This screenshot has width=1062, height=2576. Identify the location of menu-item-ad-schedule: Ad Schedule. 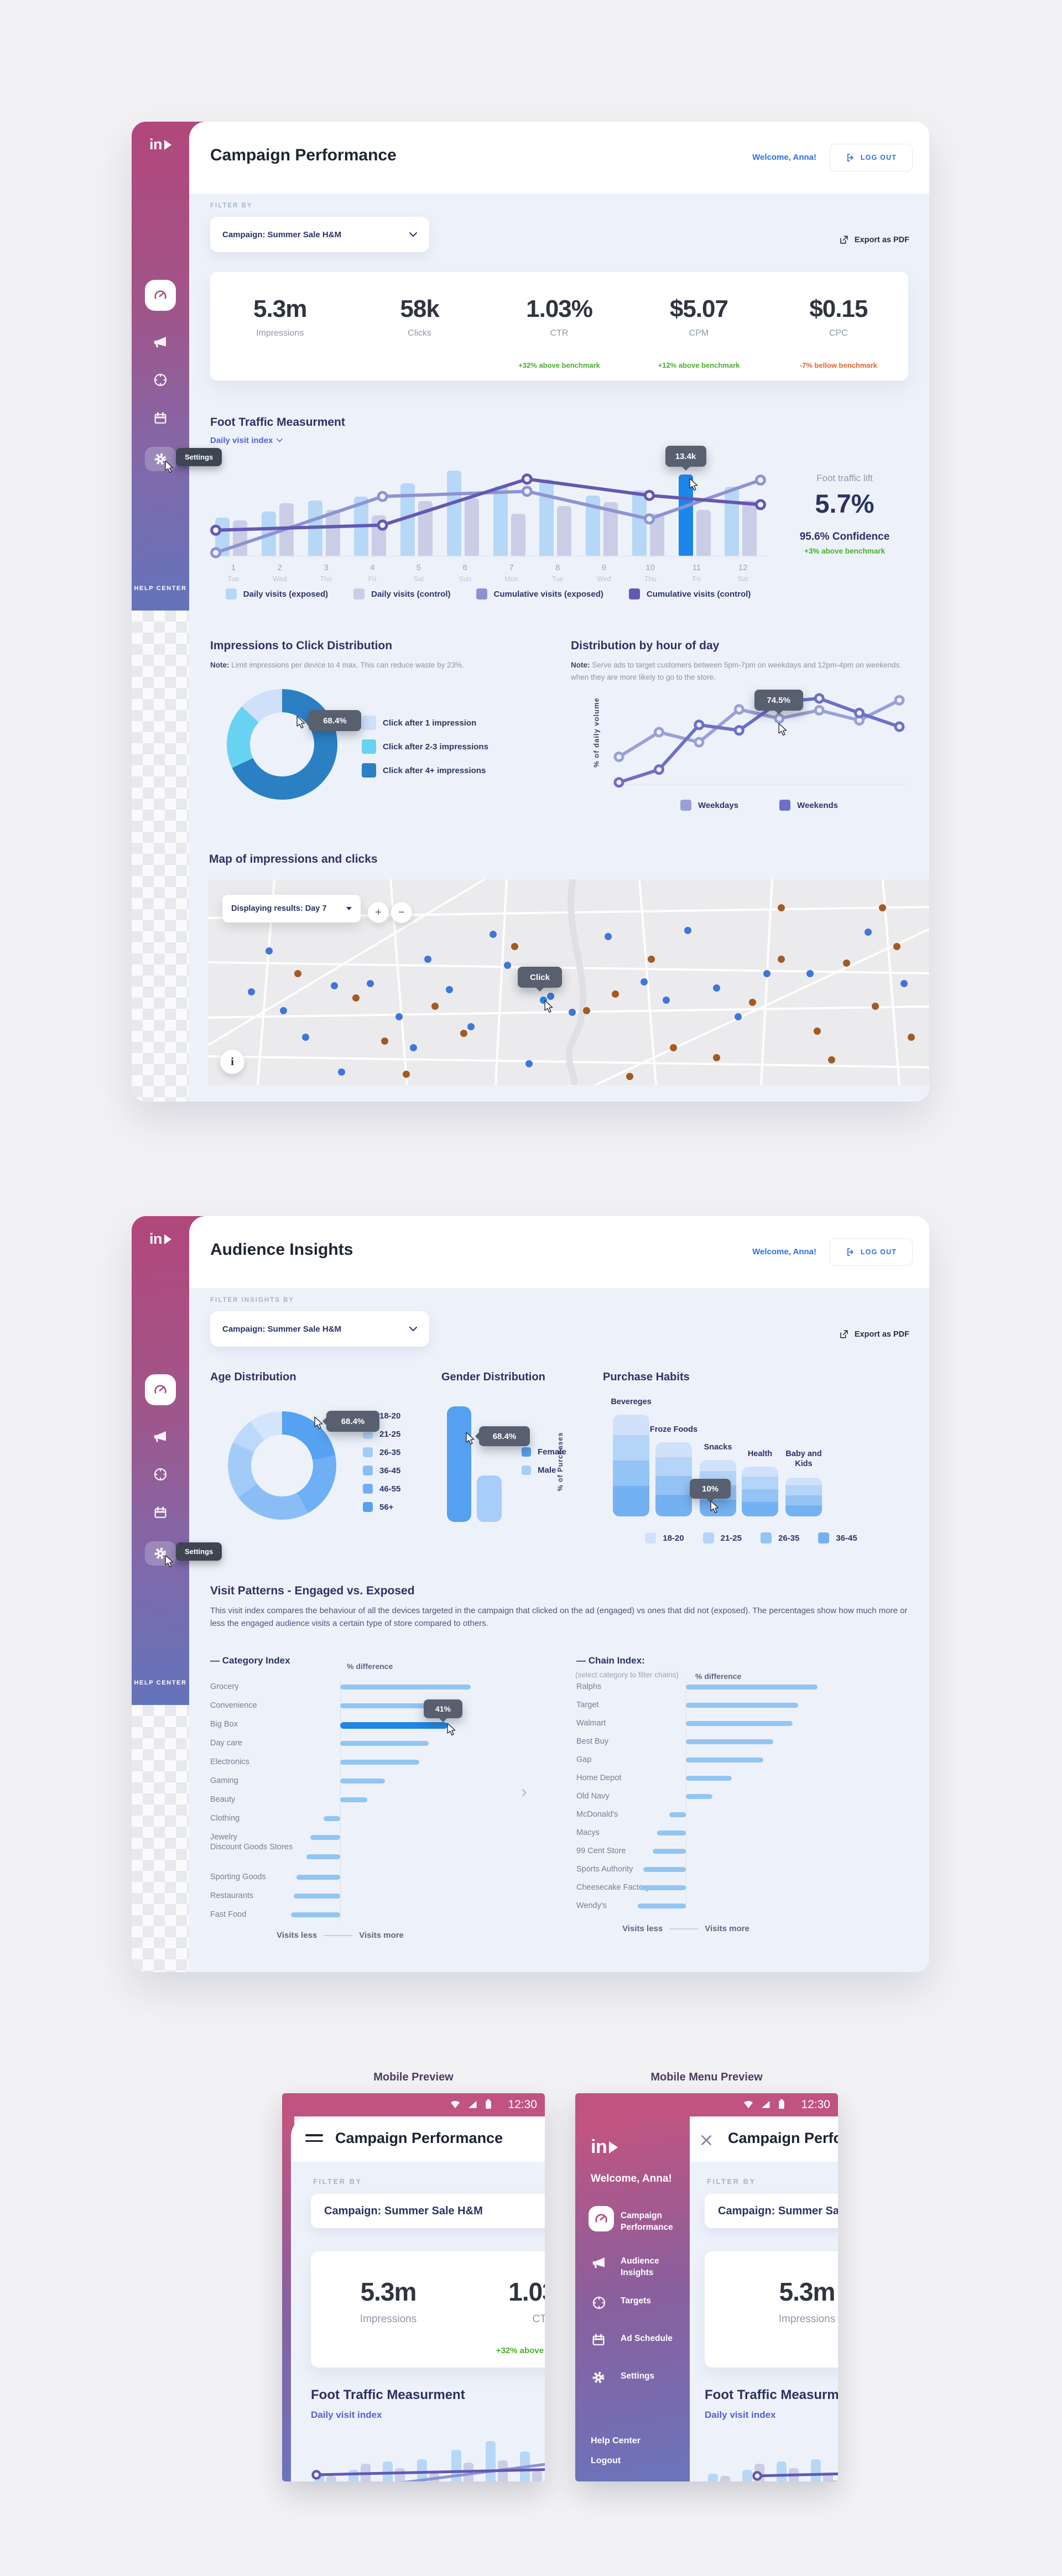
(632, 2348).